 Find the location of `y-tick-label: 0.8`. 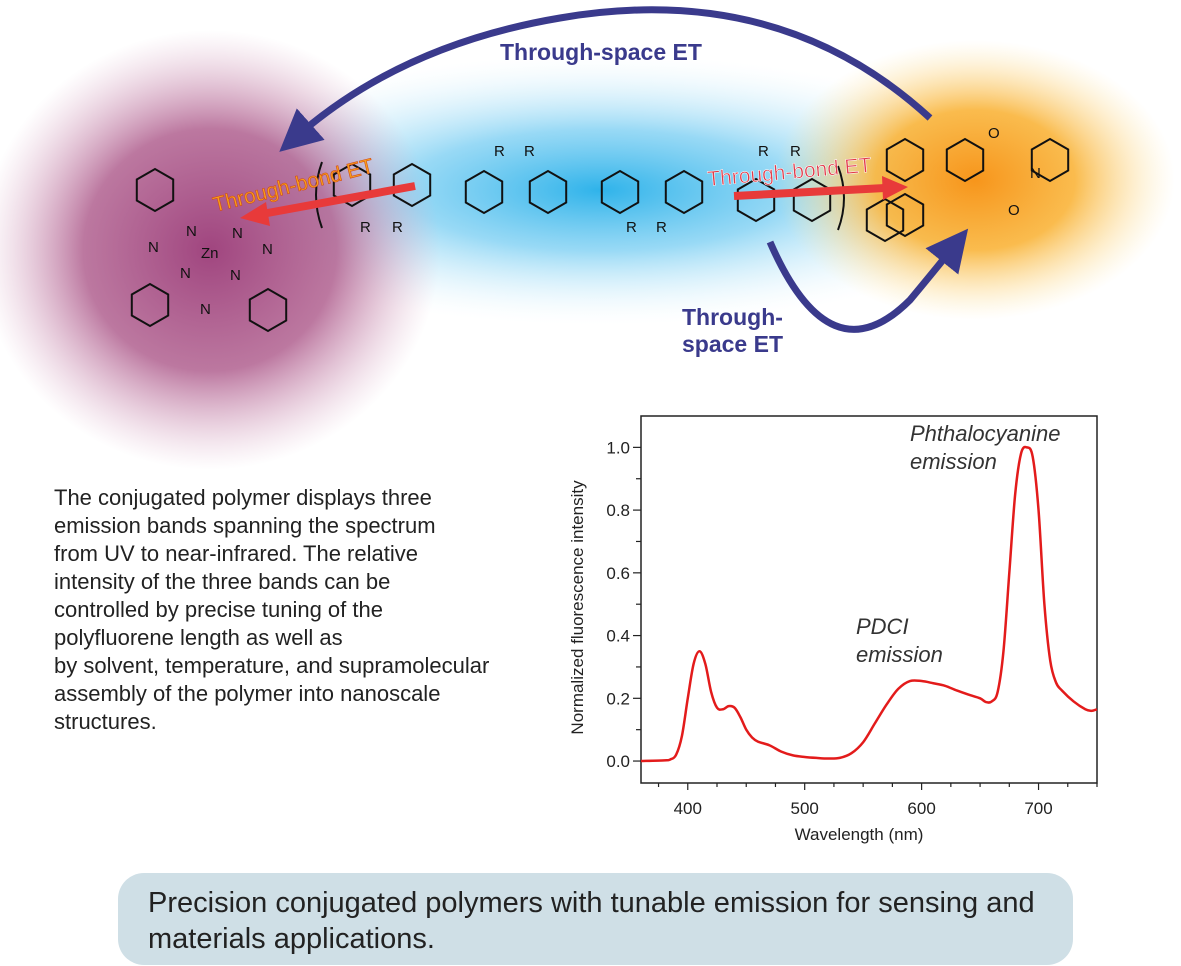

y-tick-label: 0.8 is located at coordinates (618, 510).